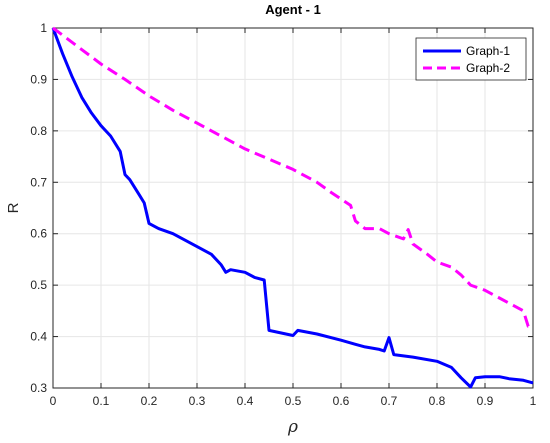 This screenshot has height=443, width=550. Describe the element at coordinates (38, 131) in the screenshot. I see `y-tick-label: 0.8` at that location.